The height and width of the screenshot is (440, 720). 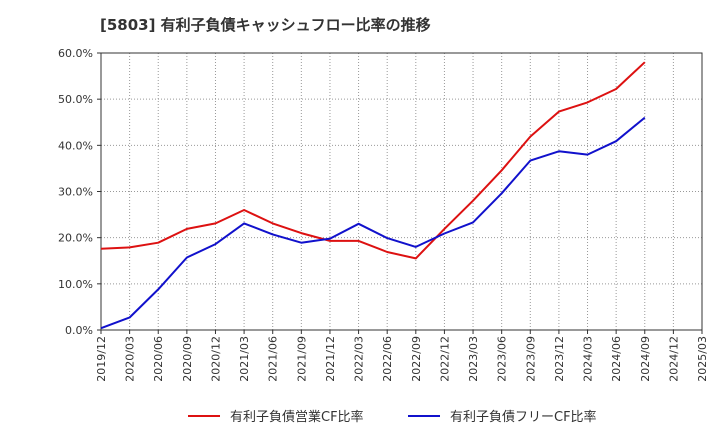 What do you see at coordinates (387, 359) in the screenshot?
I see `x-tick-label: 2022/06` at bounding box center [387, 359].